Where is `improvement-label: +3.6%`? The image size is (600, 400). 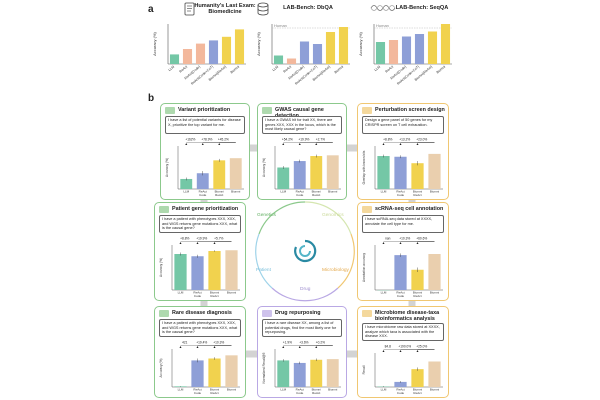 improvement-label: +3.6% is located at coordinates (303, 343).